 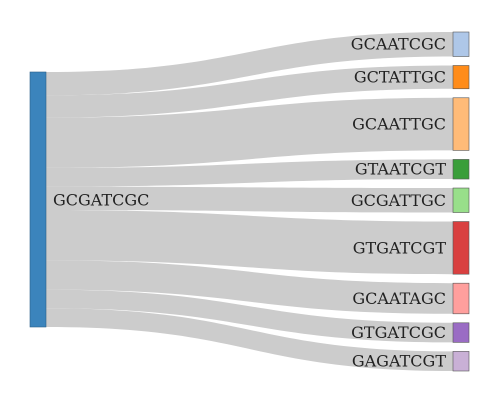 What do you see at coordinates (400, 247) in the screenshot?
I see `target-label: GTGATCGT` at bounding box center [400, 247].